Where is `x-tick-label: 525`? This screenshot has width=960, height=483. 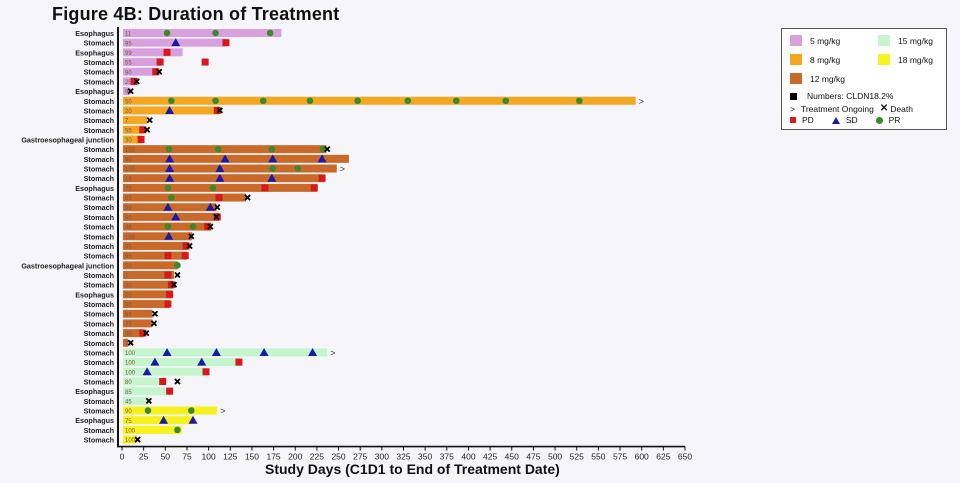
x-tick-label: 525 is located at coordinates (577, 457).